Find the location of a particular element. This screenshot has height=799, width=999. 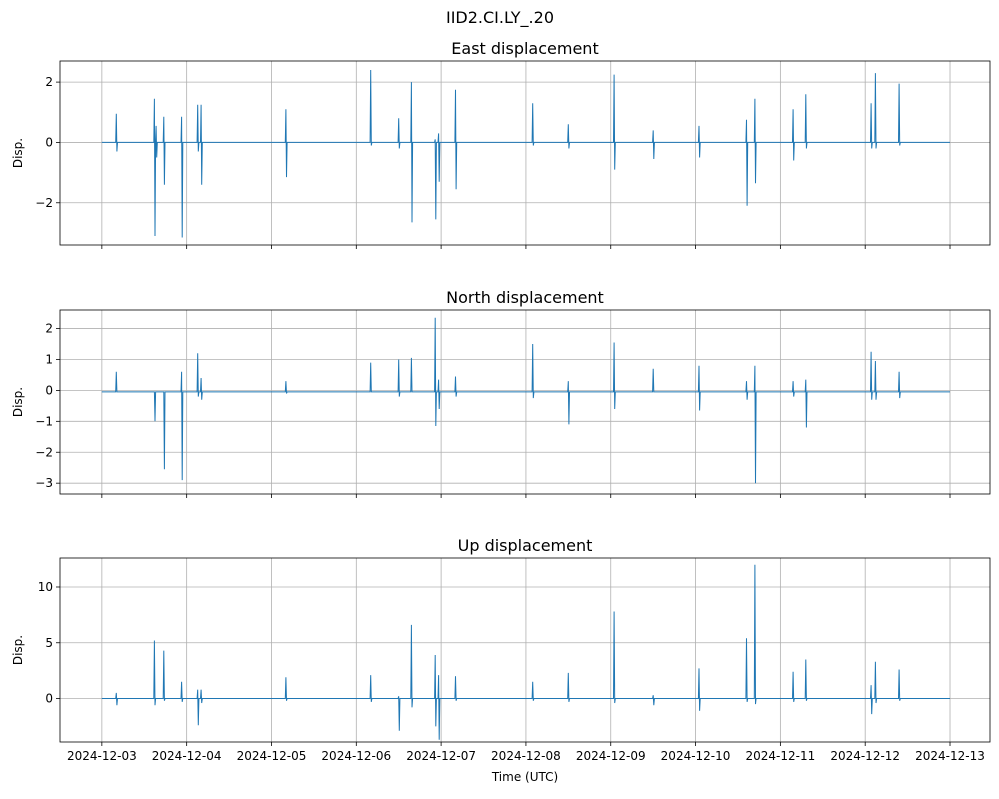

north-y-tick-label: 1 is located at coordinates (49, 359).